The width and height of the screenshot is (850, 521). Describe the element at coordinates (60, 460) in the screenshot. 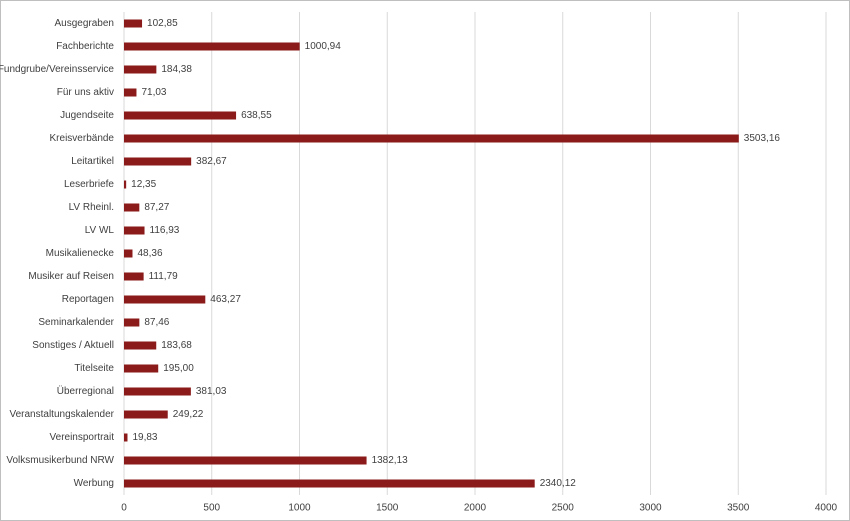

I see `y-tick-label: Volksmusikerbund NRW` at that location.